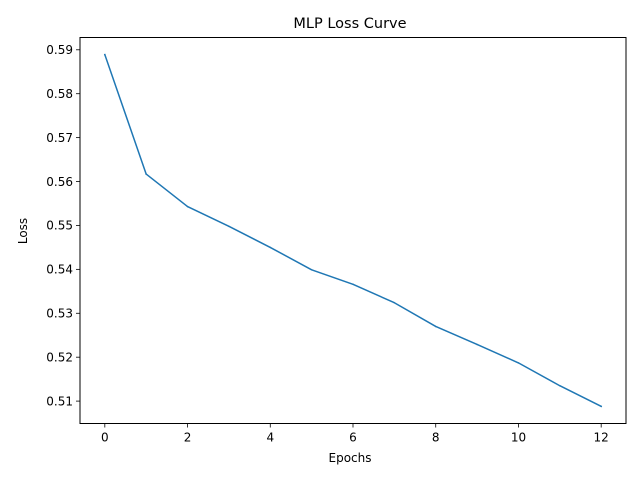 Image resolution: width=640 pixels, height=480 pixels. Describe the element at coordinates (59, 314) in the screenshot. I see `y-tick-label: 0.53` at that location.